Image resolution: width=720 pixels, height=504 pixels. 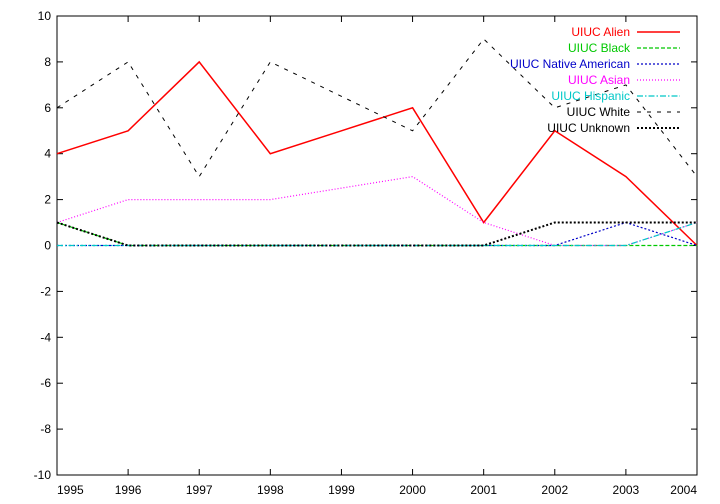 I want to click on legend-label: UIUC Alien, so click(x=600, y=32).